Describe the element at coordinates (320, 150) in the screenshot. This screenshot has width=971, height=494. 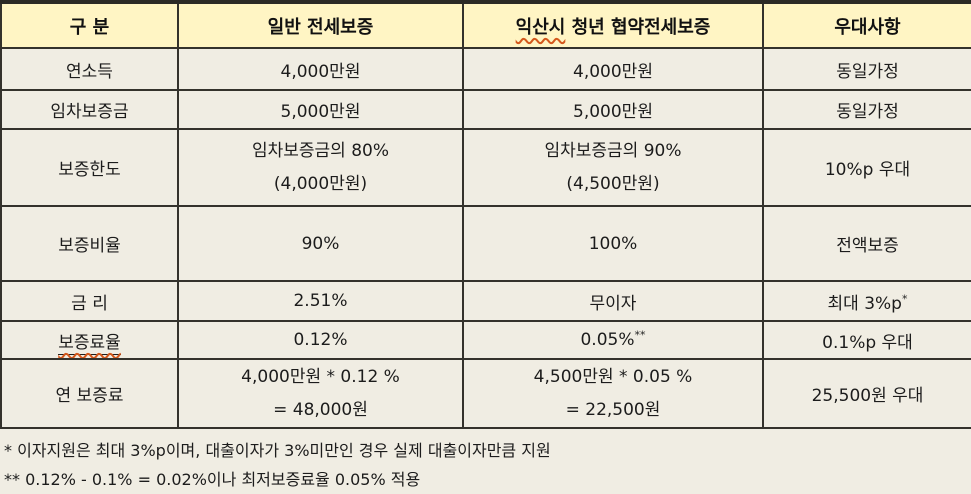
I see `cell-line-1: 임차보증금의 80%` at that location.